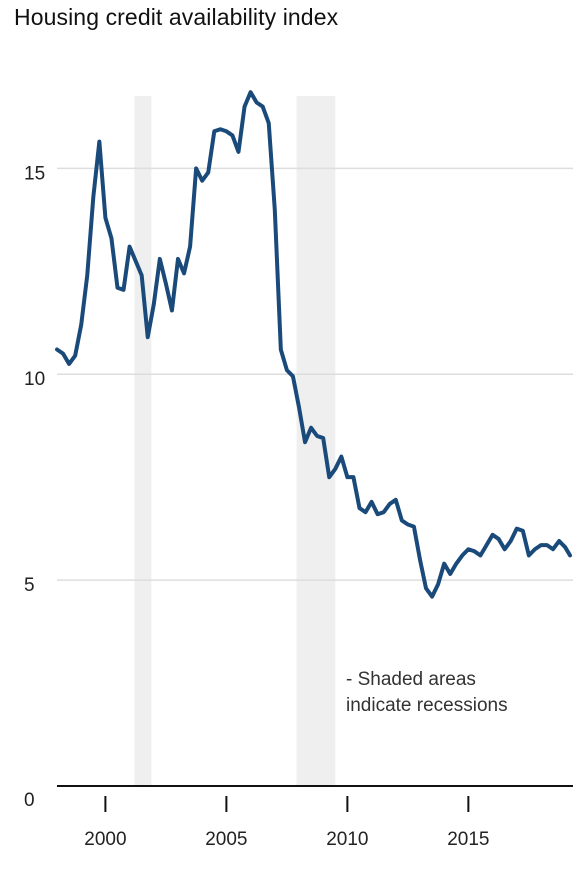 This screenshot has height=869, width=588. What do you see at coordinates (105, 839) in the screenshot?
I see `x-tick-label: 2000` at bounding box center [105, 839].